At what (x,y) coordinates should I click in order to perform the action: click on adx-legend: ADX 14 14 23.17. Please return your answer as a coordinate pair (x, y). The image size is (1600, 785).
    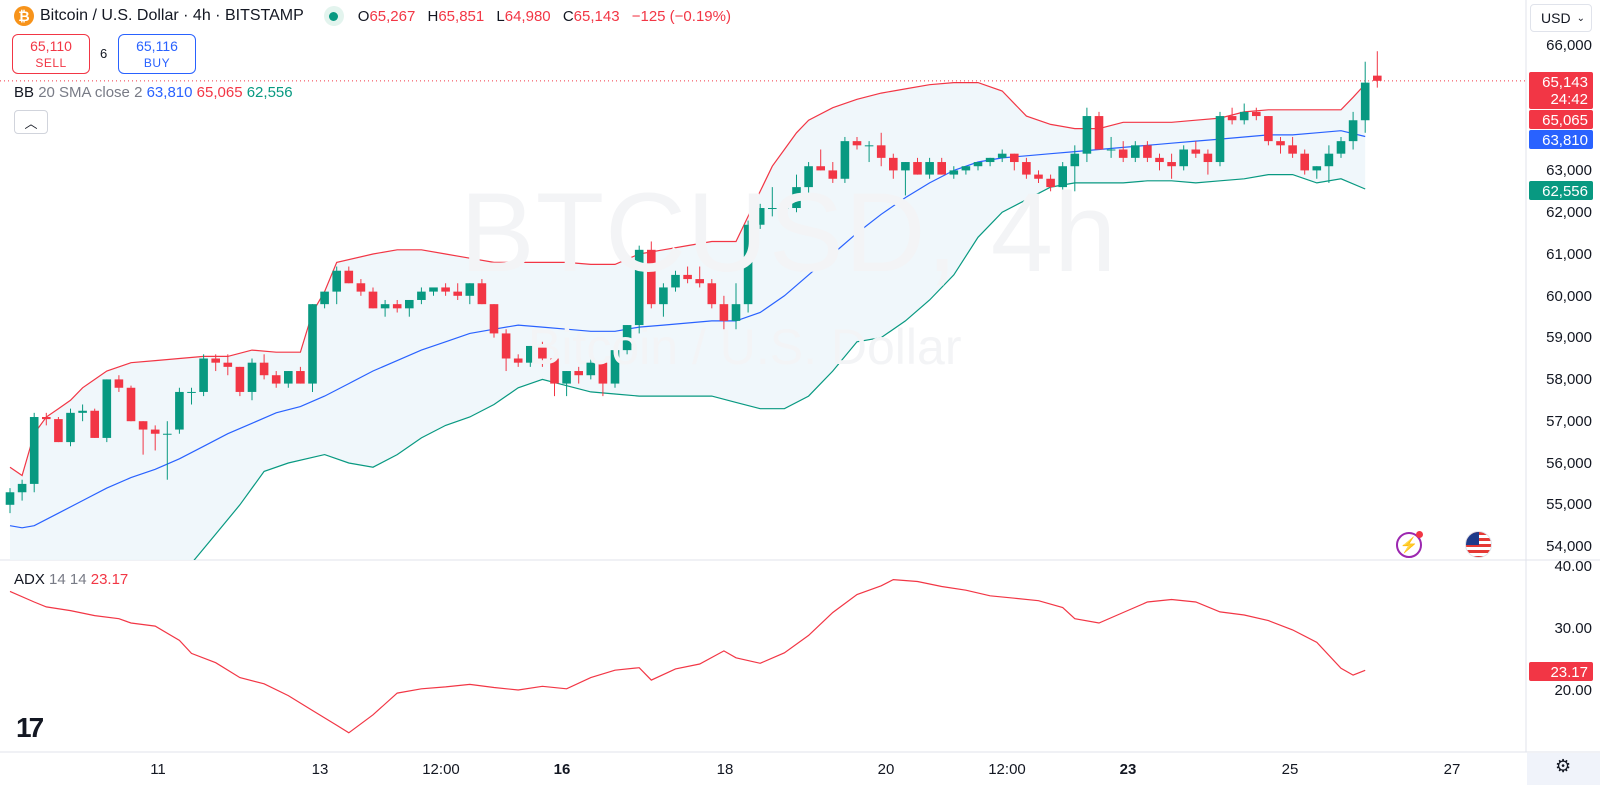
    Looking at the image, I should click on (71, 579).